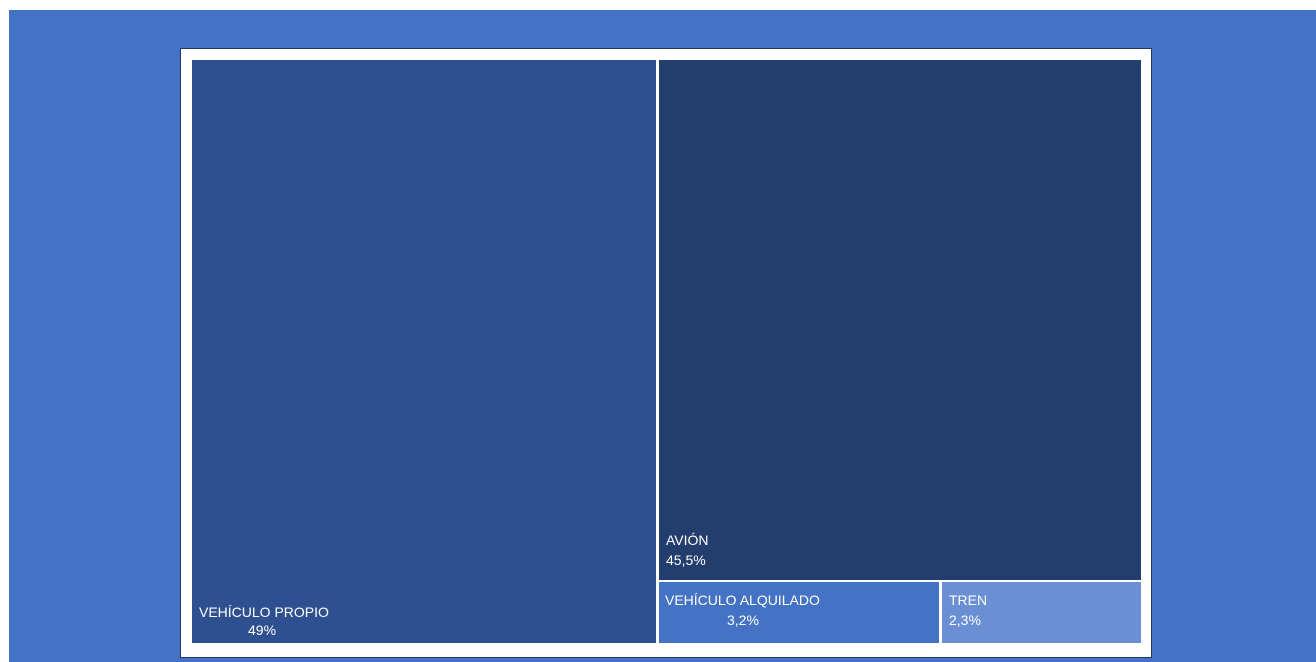 The width and height of the screenshot is (1316, 662). I want to click on tile-label: TREN, so click(968, 600).